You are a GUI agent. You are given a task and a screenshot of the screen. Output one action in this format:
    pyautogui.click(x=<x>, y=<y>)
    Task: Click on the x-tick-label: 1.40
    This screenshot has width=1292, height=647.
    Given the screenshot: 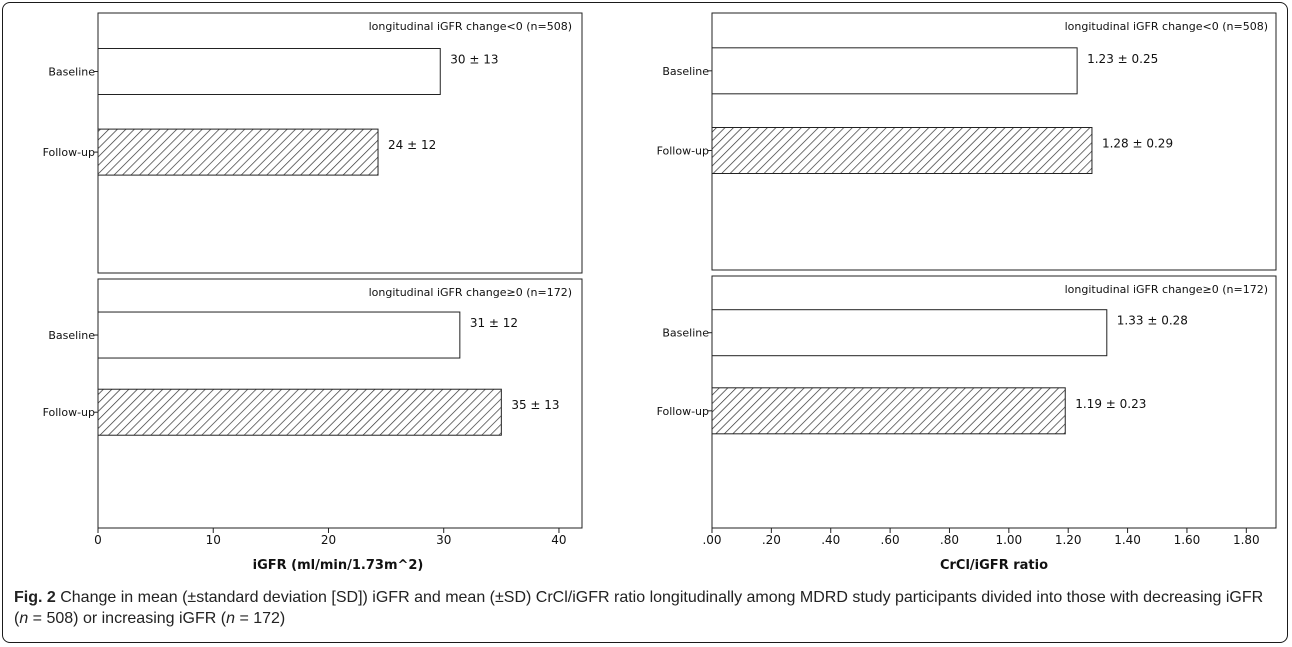 What is the action you would take?
    pyautogui.click(x=1127, y=540)
    